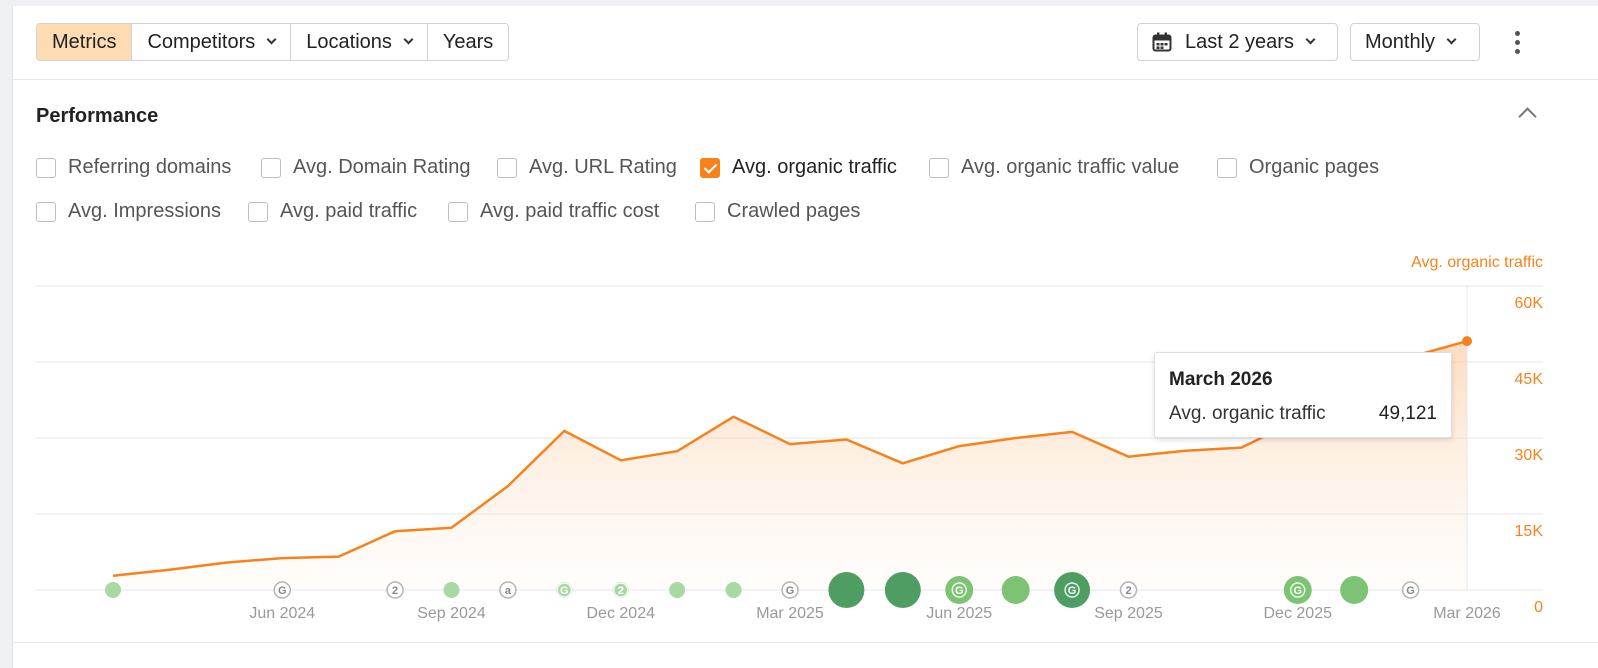 This screenshot has width=1598, height=668. Describe the element at coordinates (349, 211) in the screenshot. I see `metric-label: Avg. paid traffic` at that location.